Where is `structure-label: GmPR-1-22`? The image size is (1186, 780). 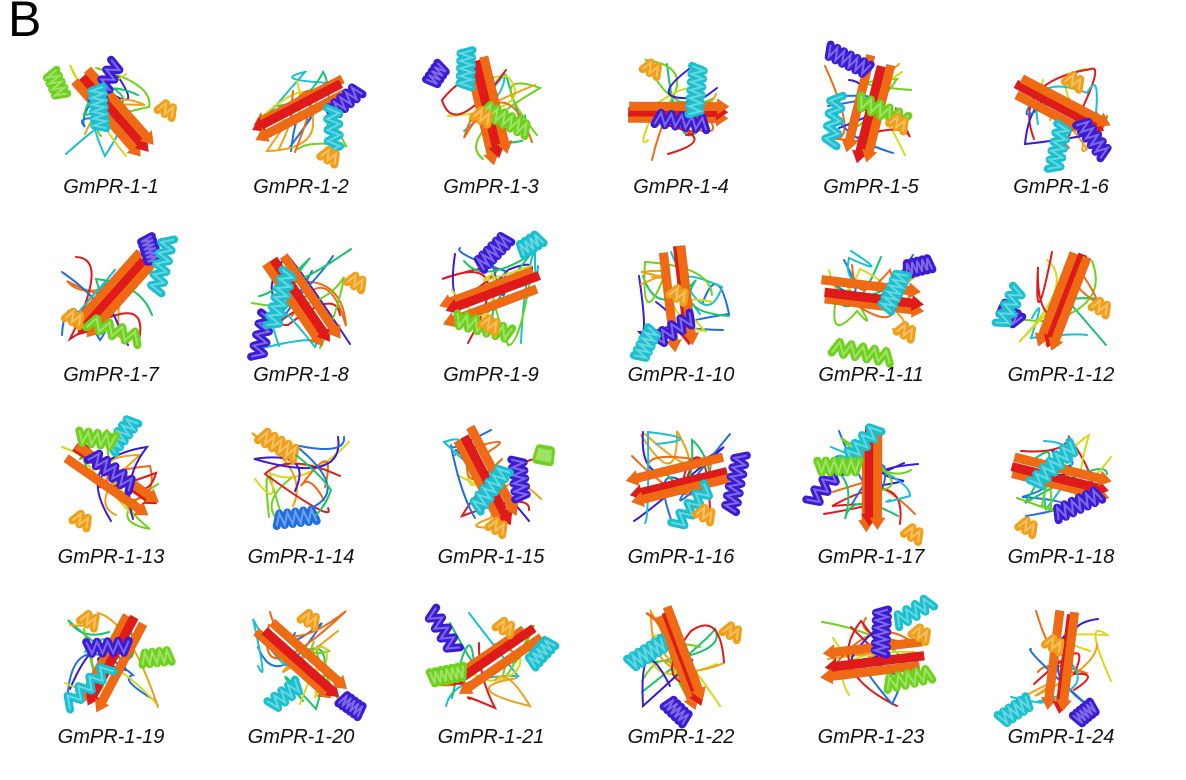 structure-label: GmPR-1-22 is located at coordinates (681, 737).